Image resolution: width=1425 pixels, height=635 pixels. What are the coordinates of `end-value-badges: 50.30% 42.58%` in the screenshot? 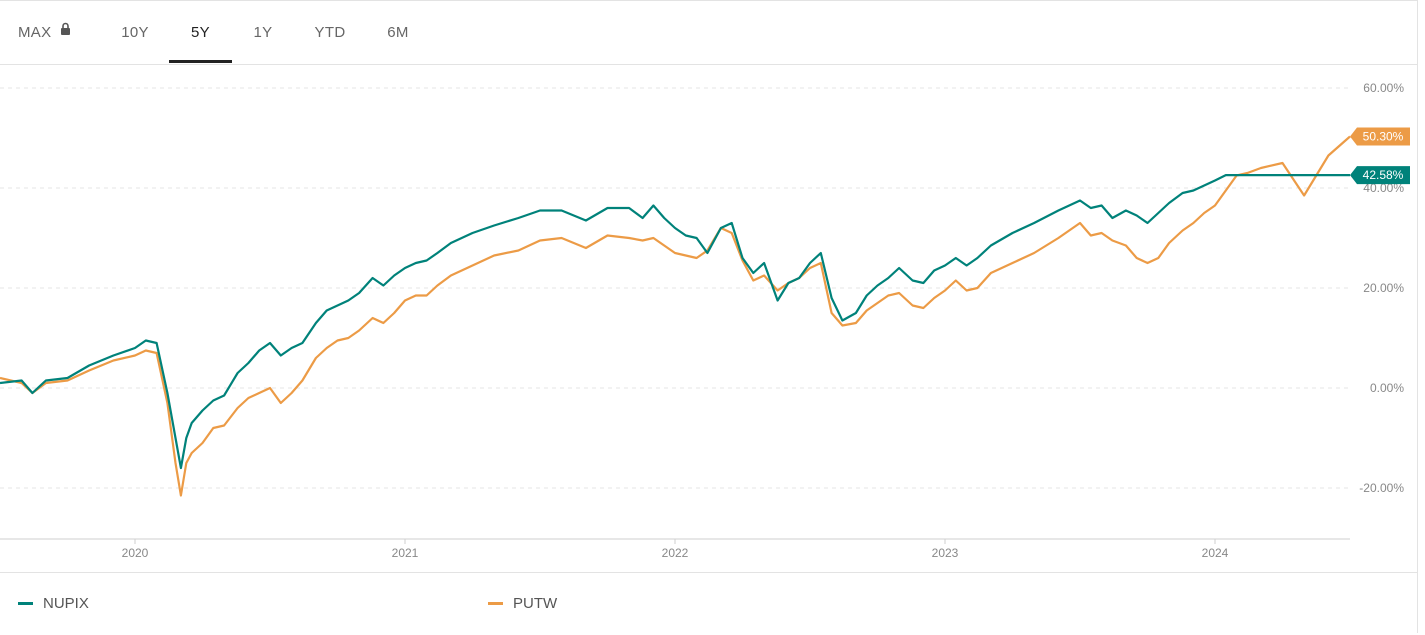 It's located at (1380, 156).